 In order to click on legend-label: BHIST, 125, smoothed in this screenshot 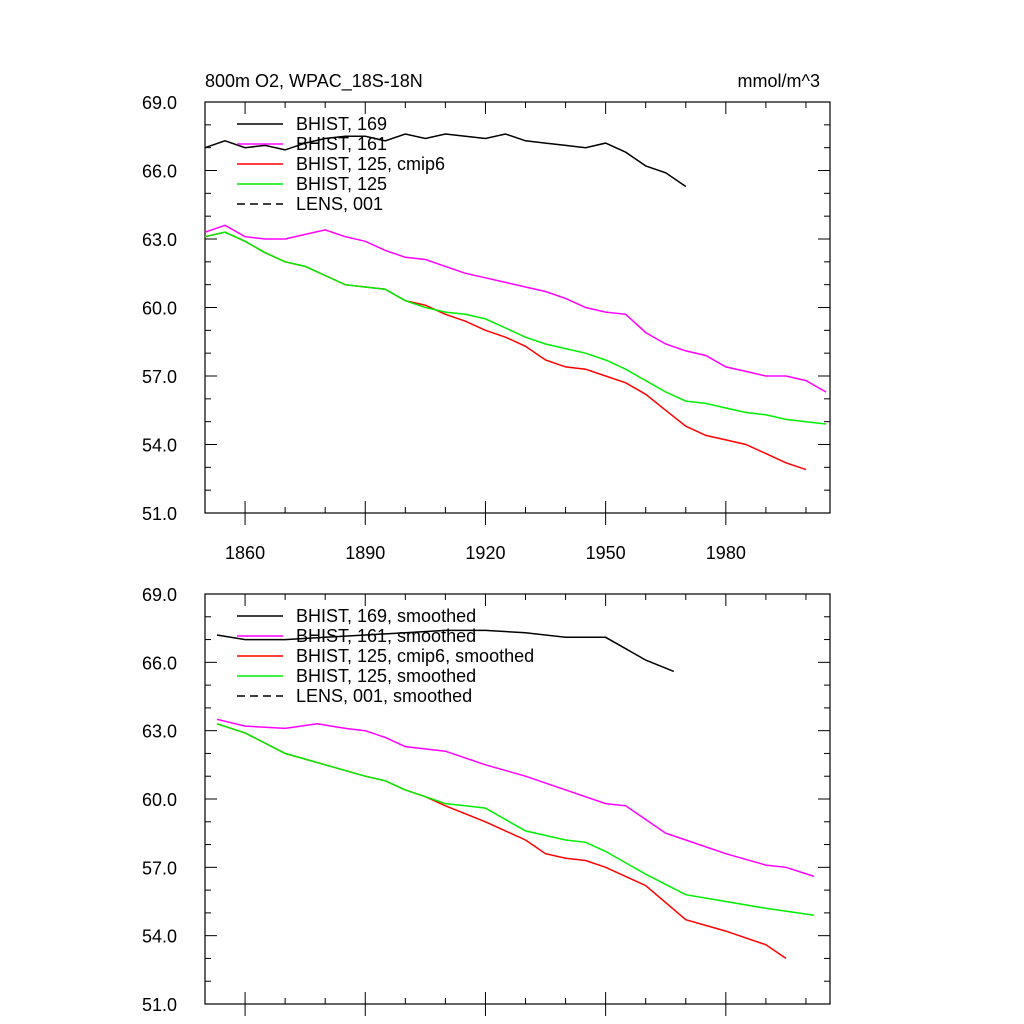, I will do `click(386, 676)`.